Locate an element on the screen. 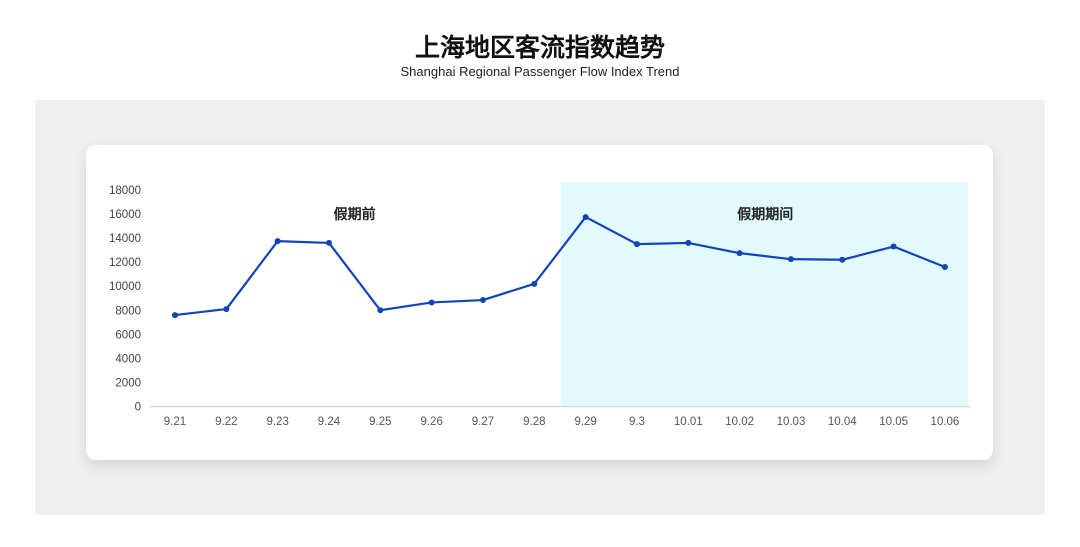 This screenshot has height=547, width=1080. y-tick-label: 14000 is located at coordinates (125, 239).